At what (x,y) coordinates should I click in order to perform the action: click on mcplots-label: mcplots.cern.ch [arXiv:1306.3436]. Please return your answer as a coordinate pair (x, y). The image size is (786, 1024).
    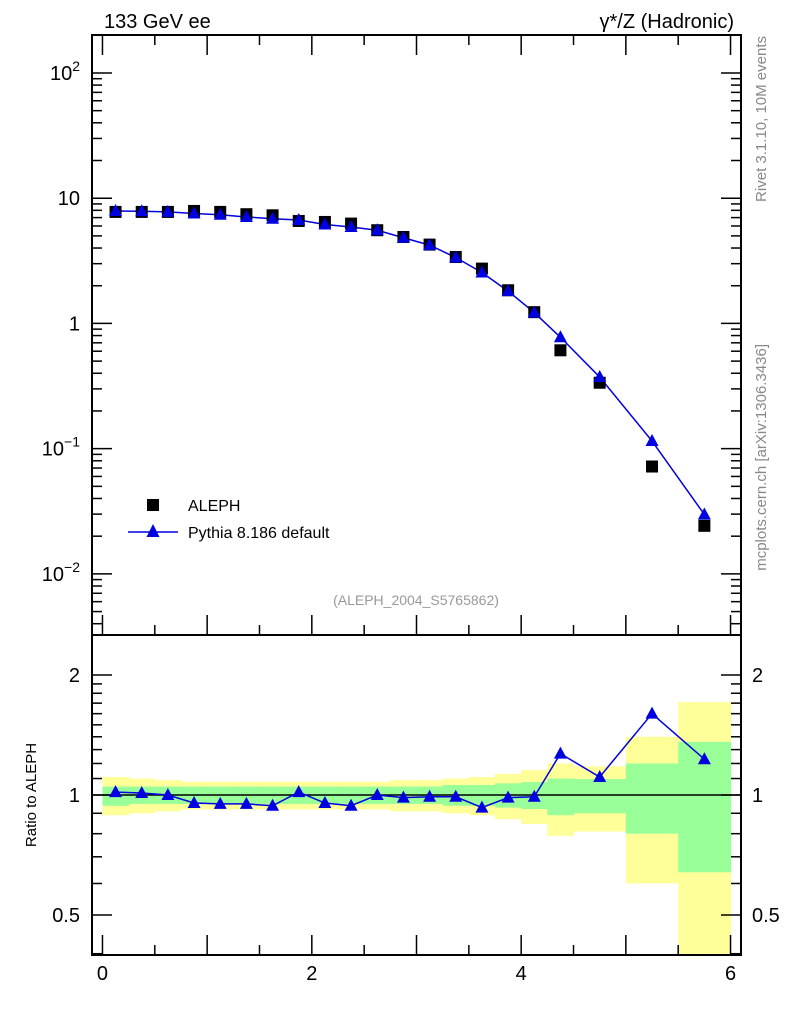
    Looking at the image, I should click on (761, 457).